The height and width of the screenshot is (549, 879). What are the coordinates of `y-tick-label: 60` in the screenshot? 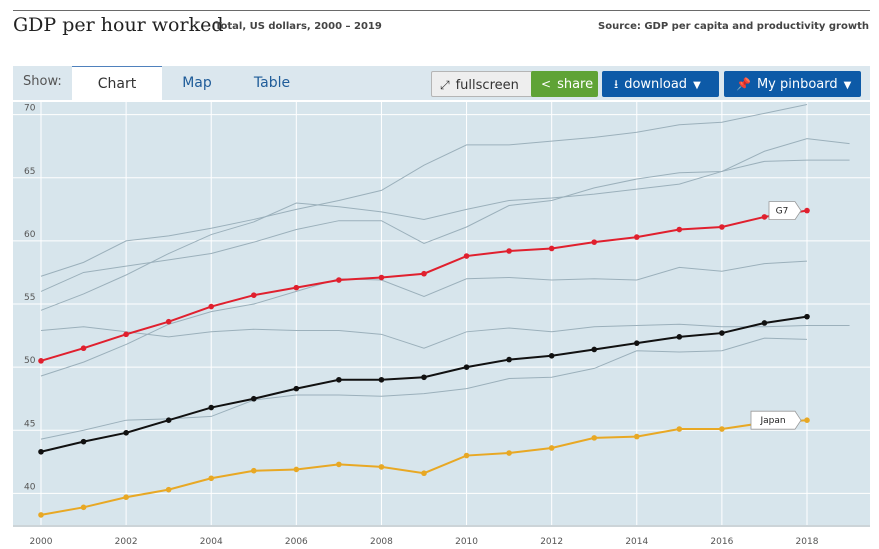 It's located at (30, 235).